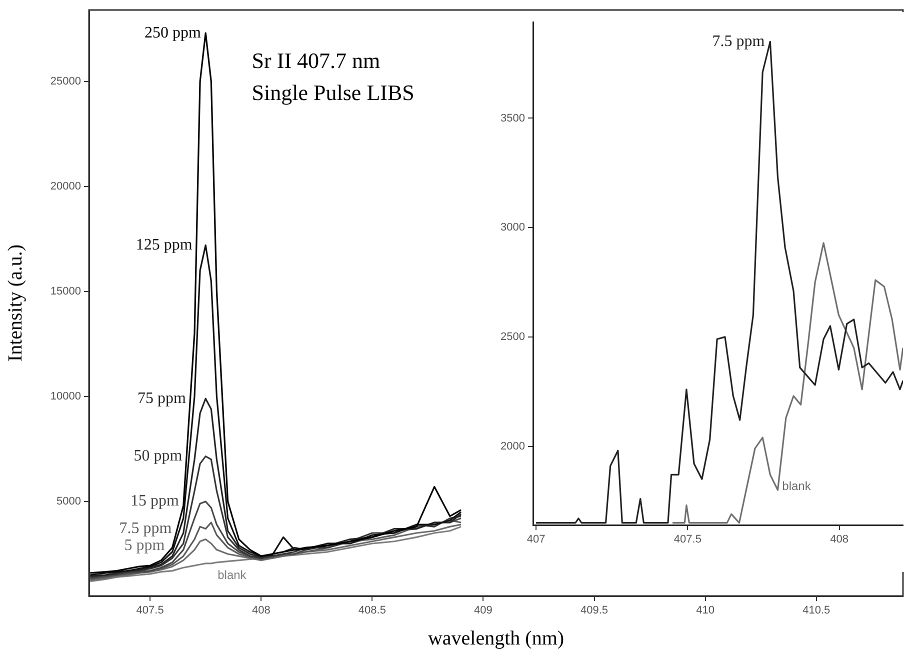  What do you see at coordinates (158, 456) in the screenshot?
I see `series-label: 50 ppm` at bounding box center [158, 456].